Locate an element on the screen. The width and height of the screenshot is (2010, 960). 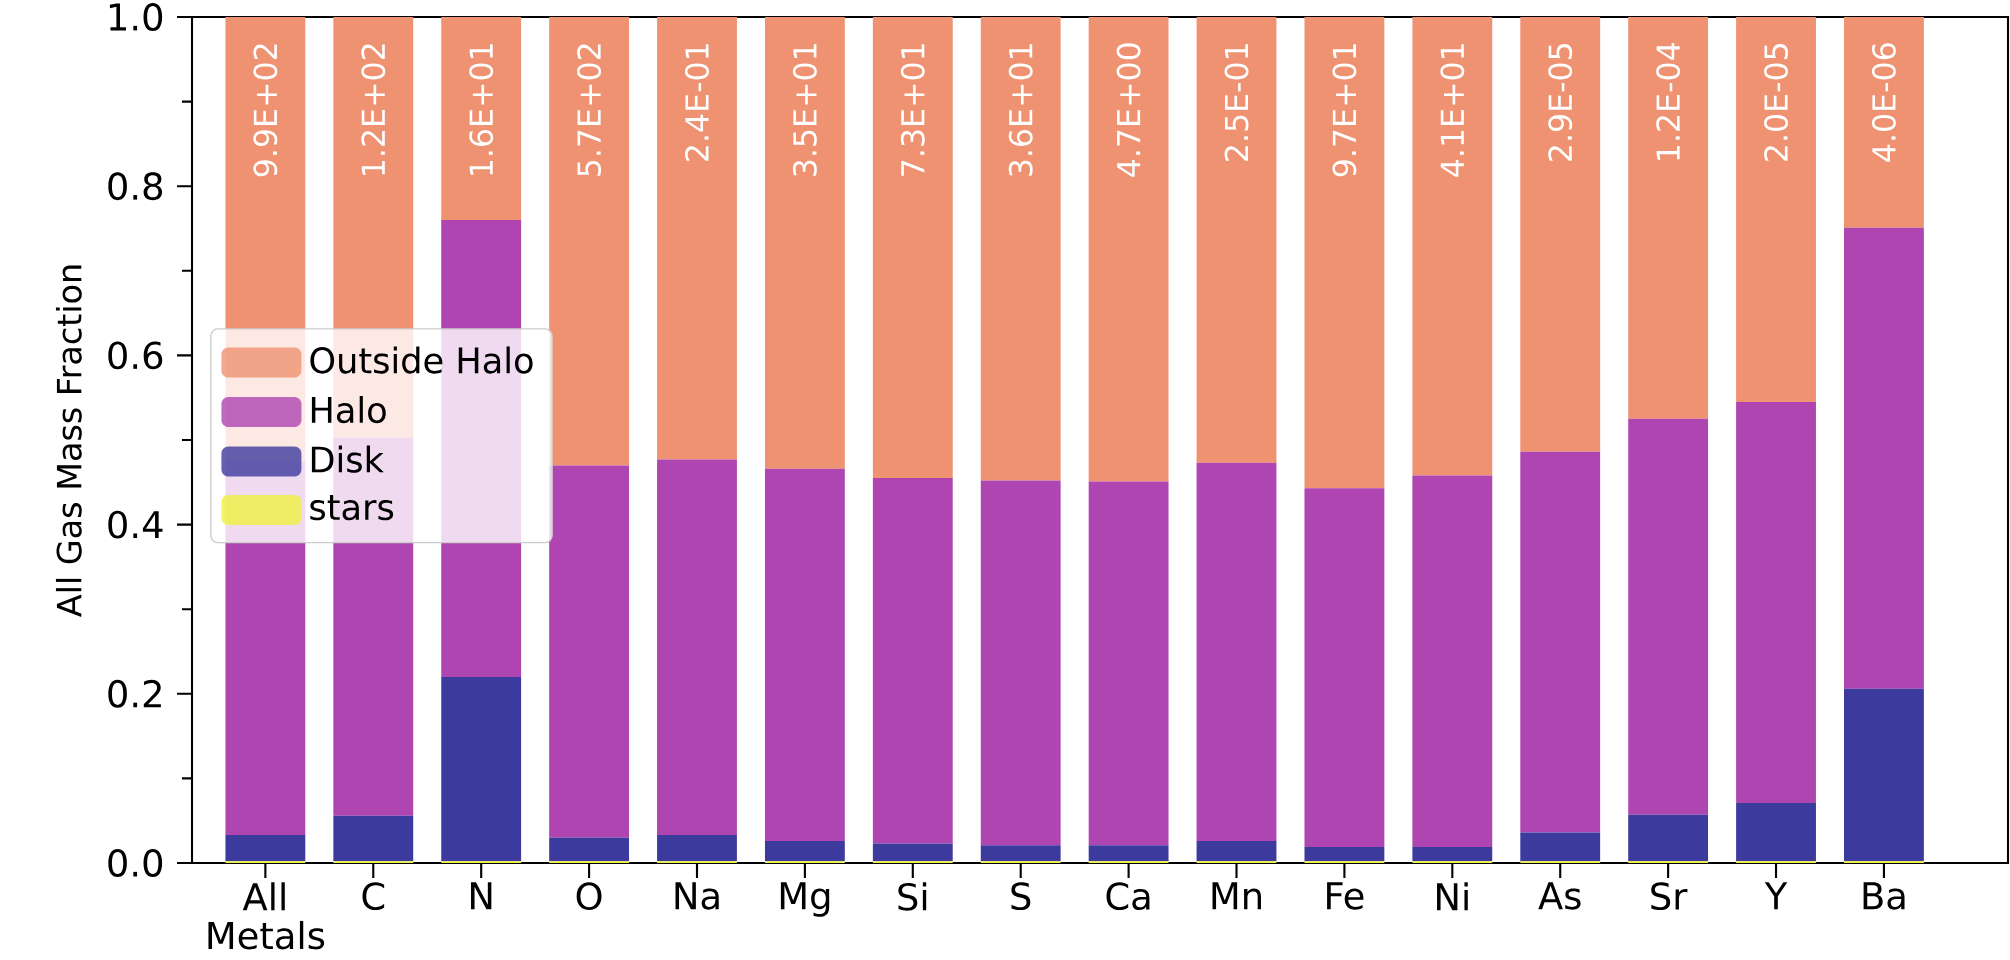
annotation: 5.7E+02 is located at coordinates (589, 110).